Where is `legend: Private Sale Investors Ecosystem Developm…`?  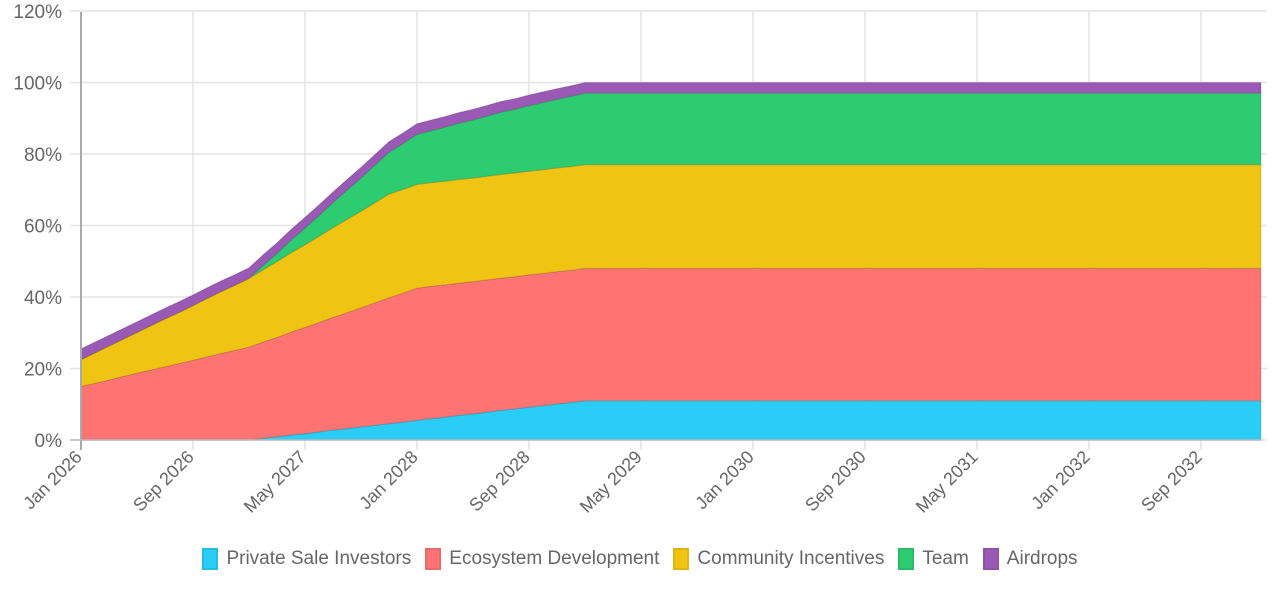
legend: Private Sale Investors Ecosystem Developm… is located at coordinates (640, 559).